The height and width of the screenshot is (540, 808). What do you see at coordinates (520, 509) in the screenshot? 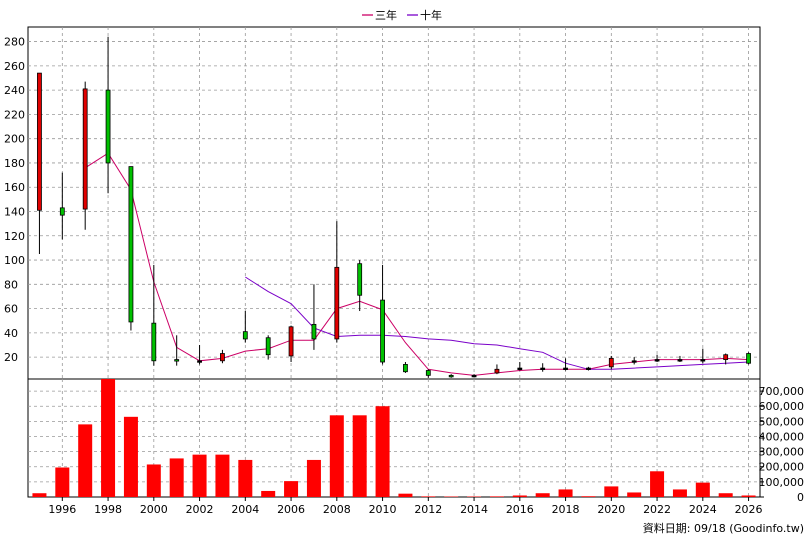
I see `x-tick-label: 2016` at bounding box center [520, 509].